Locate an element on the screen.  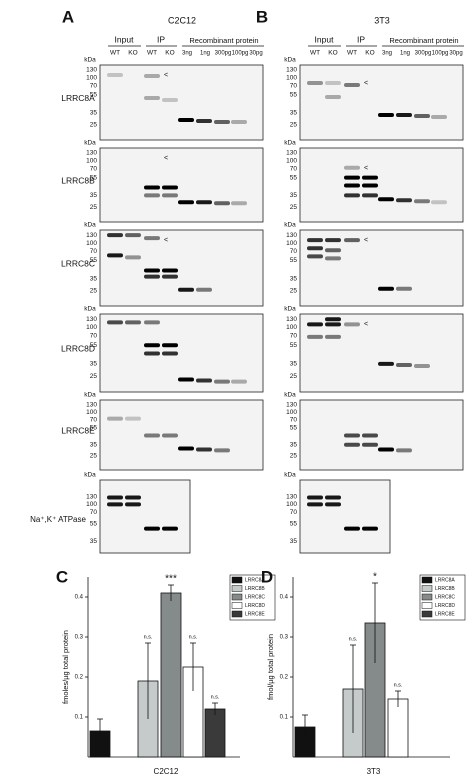
legend-label: LRRC8C is located at coordinates (255, 597).